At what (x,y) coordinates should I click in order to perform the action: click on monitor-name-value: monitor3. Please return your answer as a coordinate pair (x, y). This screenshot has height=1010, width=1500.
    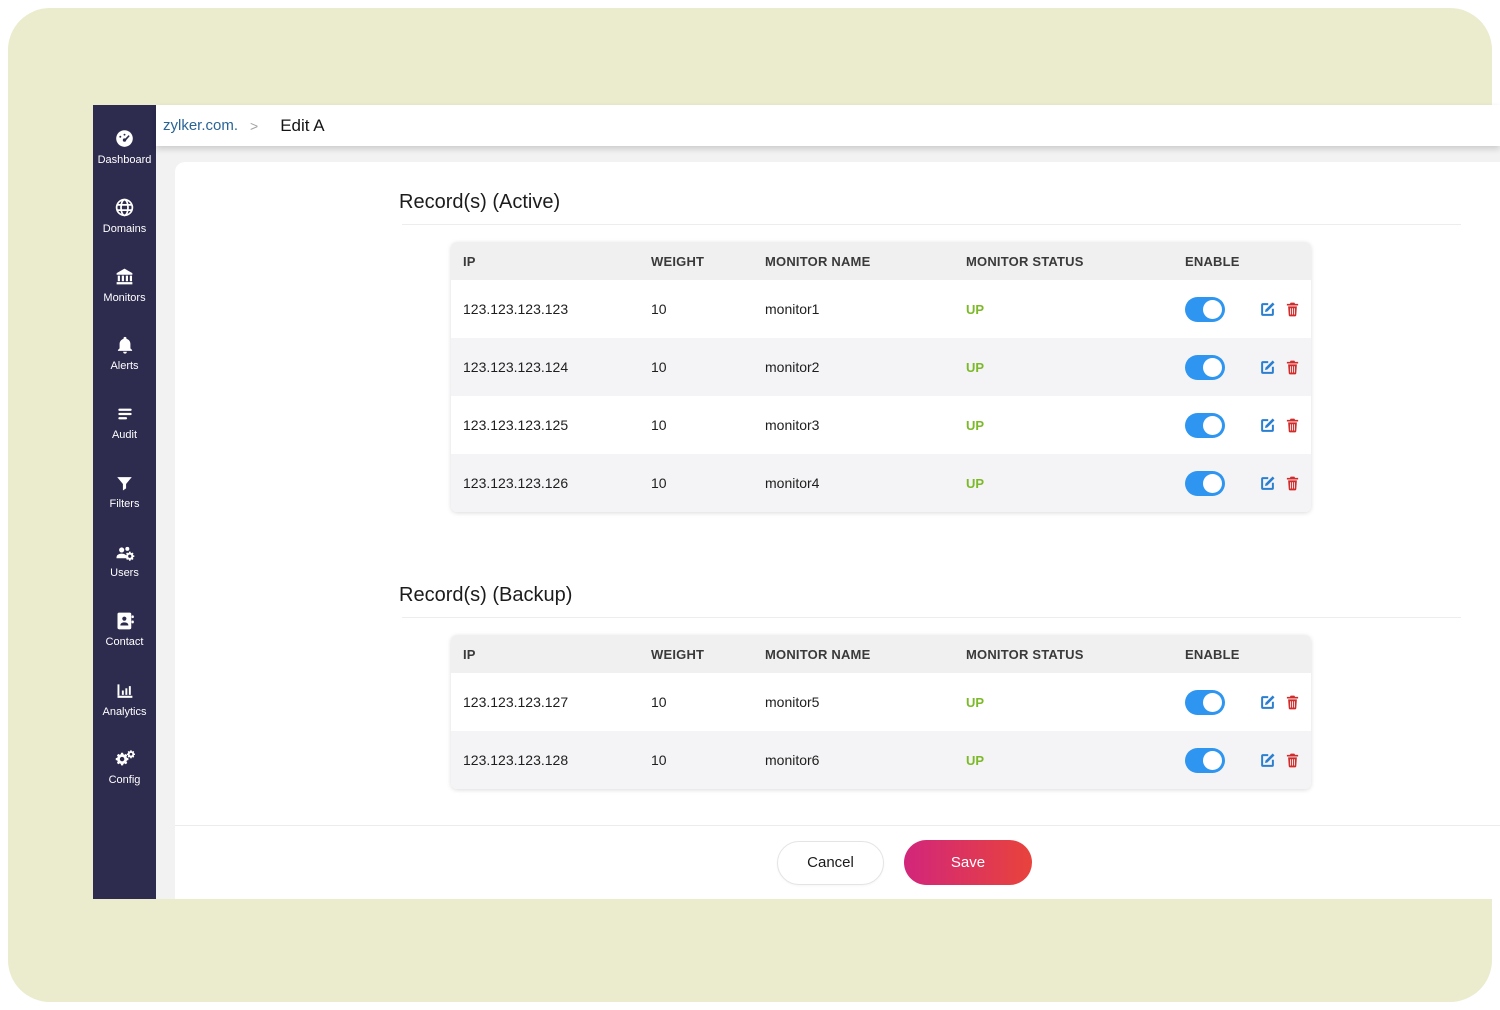
    Looking at the image, I should click on (792, 425).